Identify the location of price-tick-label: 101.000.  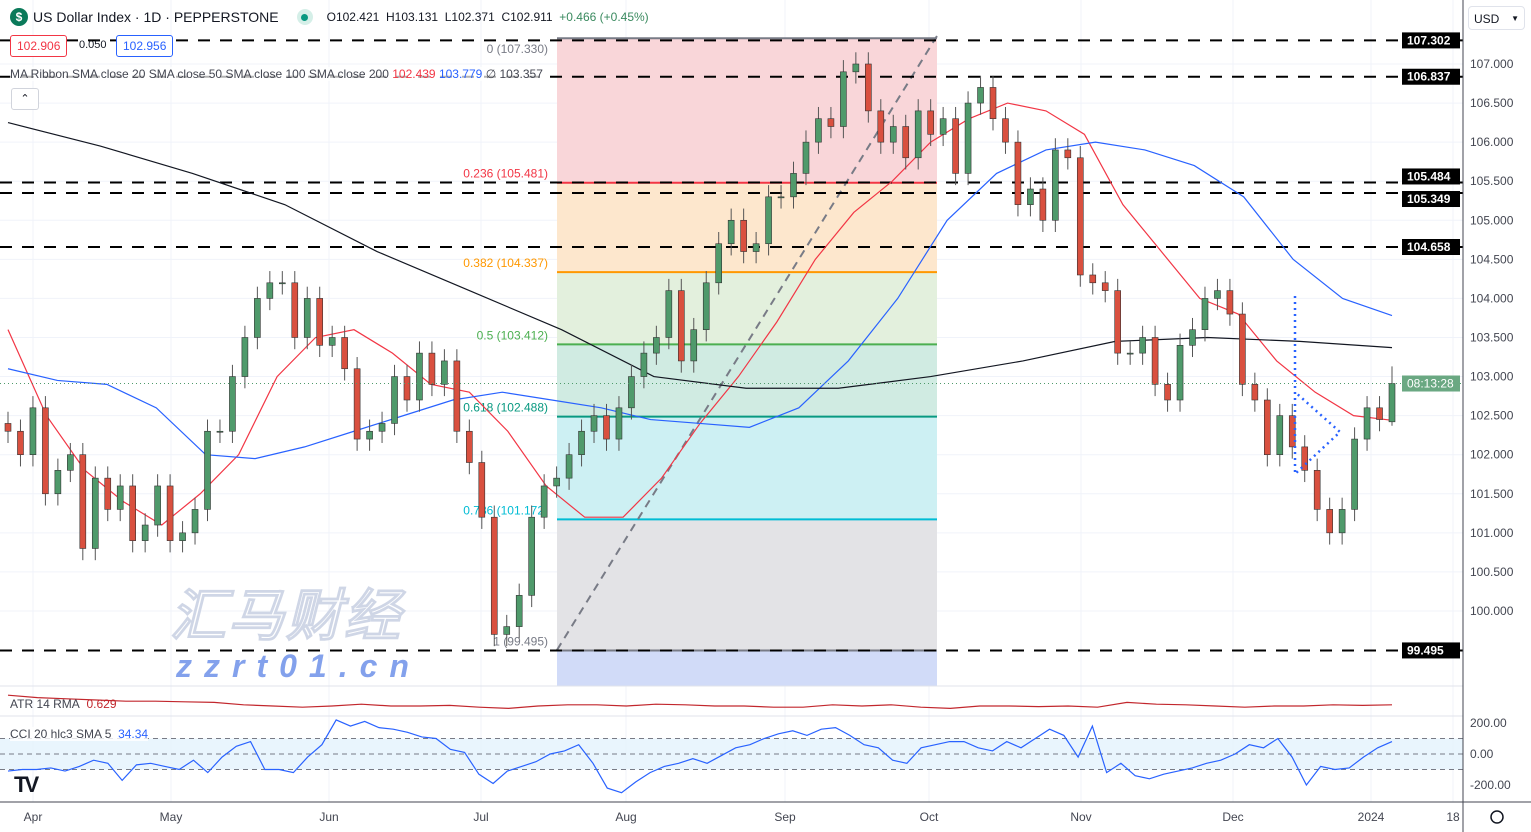
(1492, 533).